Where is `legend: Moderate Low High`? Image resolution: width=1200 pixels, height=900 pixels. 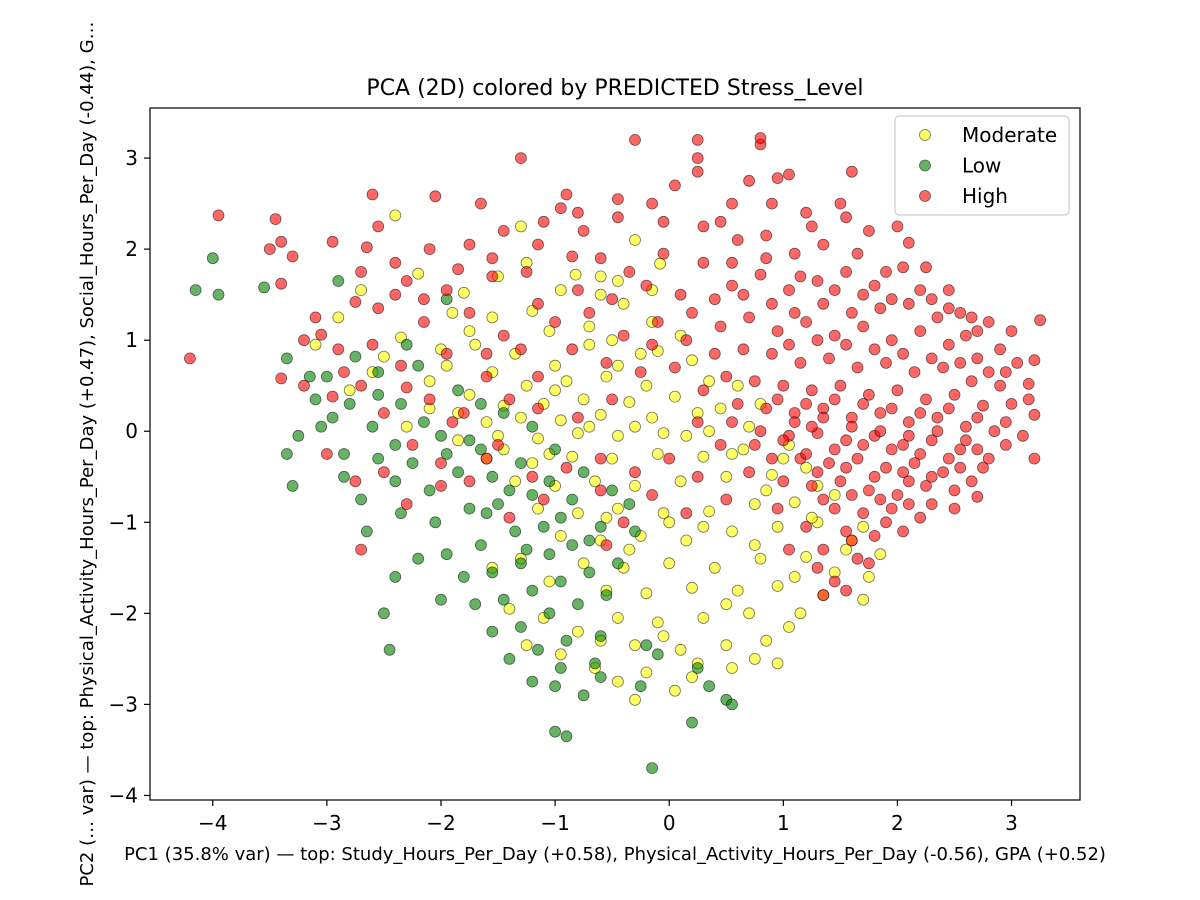 legend: Moderate Low High is located at coordinates (982, 165).